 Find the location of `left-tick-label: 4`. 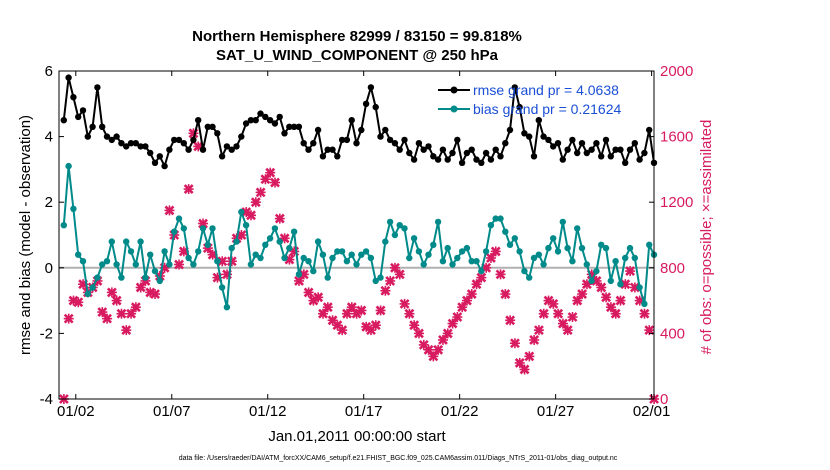

left-tick-label: 4 is located at coordinates (49, 137).